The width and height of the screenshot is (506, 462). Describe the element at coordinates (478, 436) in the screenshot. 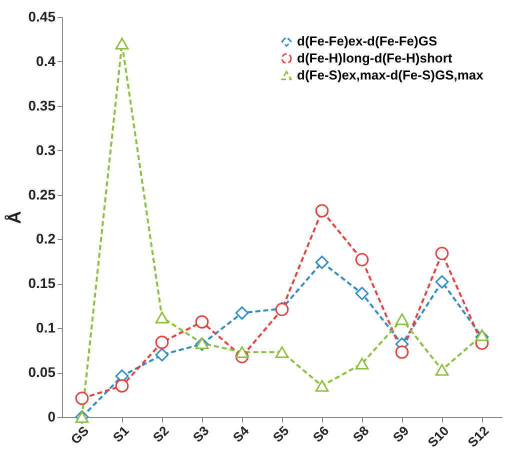

I see `x-tick-label: S12` at that location.